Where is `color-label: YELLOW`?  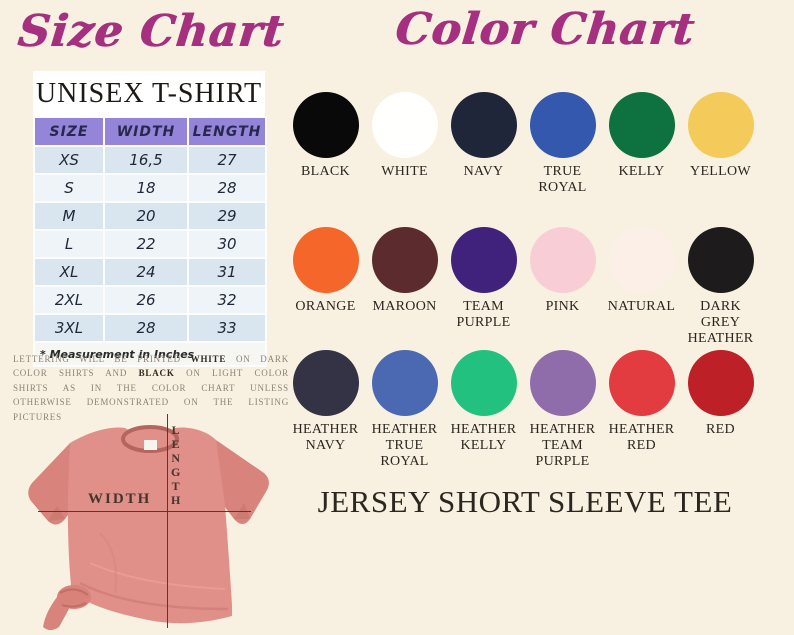
color-label: YELLOW is located at coordinates (720, 171).